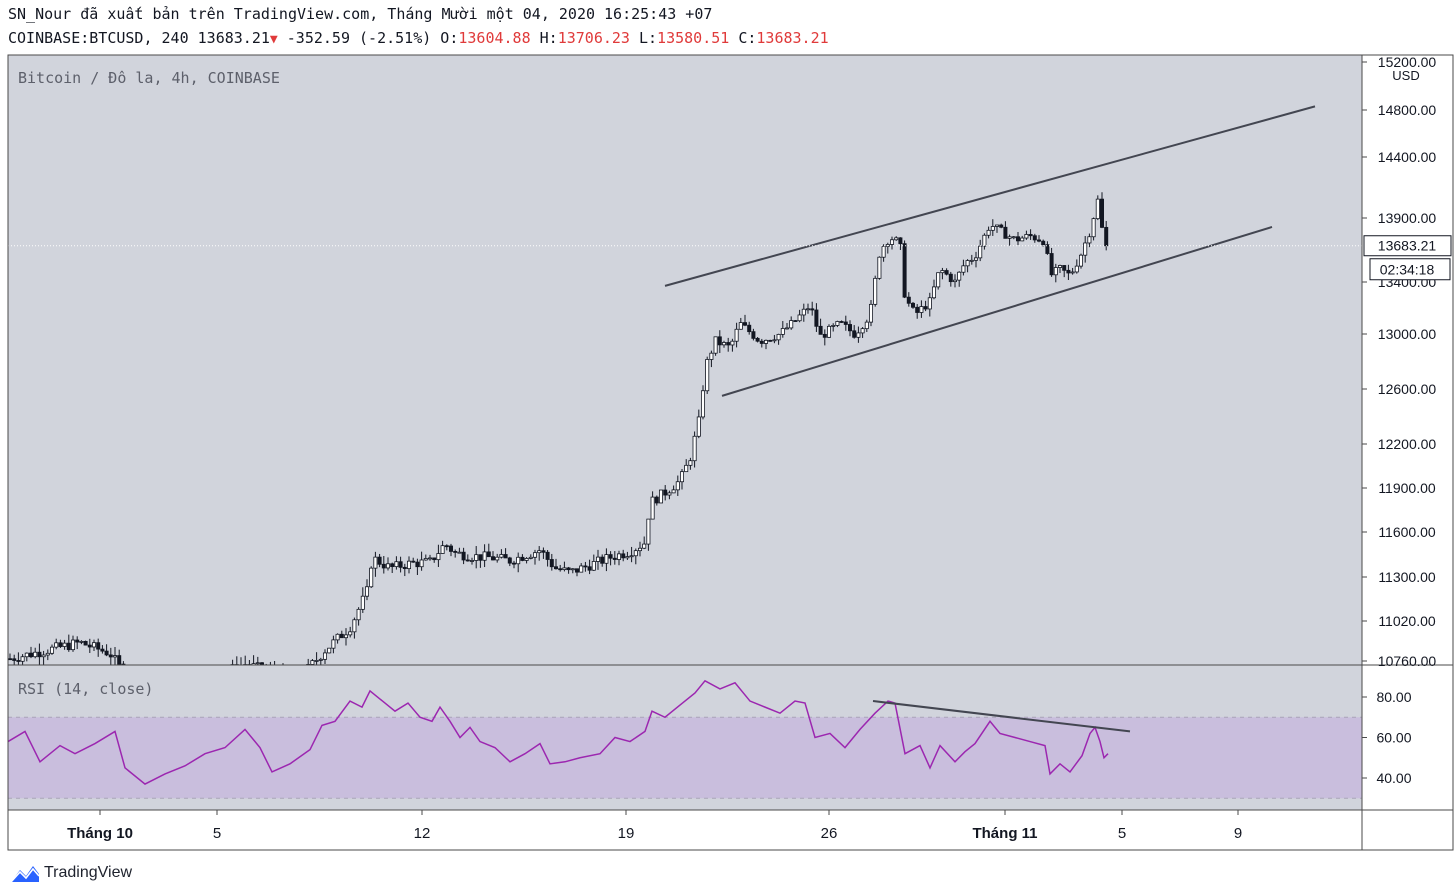  What do you see at coordinates (997, 311) in the screenshot?
I see `channel-lower-trendline` at bounding box center [997, 311].